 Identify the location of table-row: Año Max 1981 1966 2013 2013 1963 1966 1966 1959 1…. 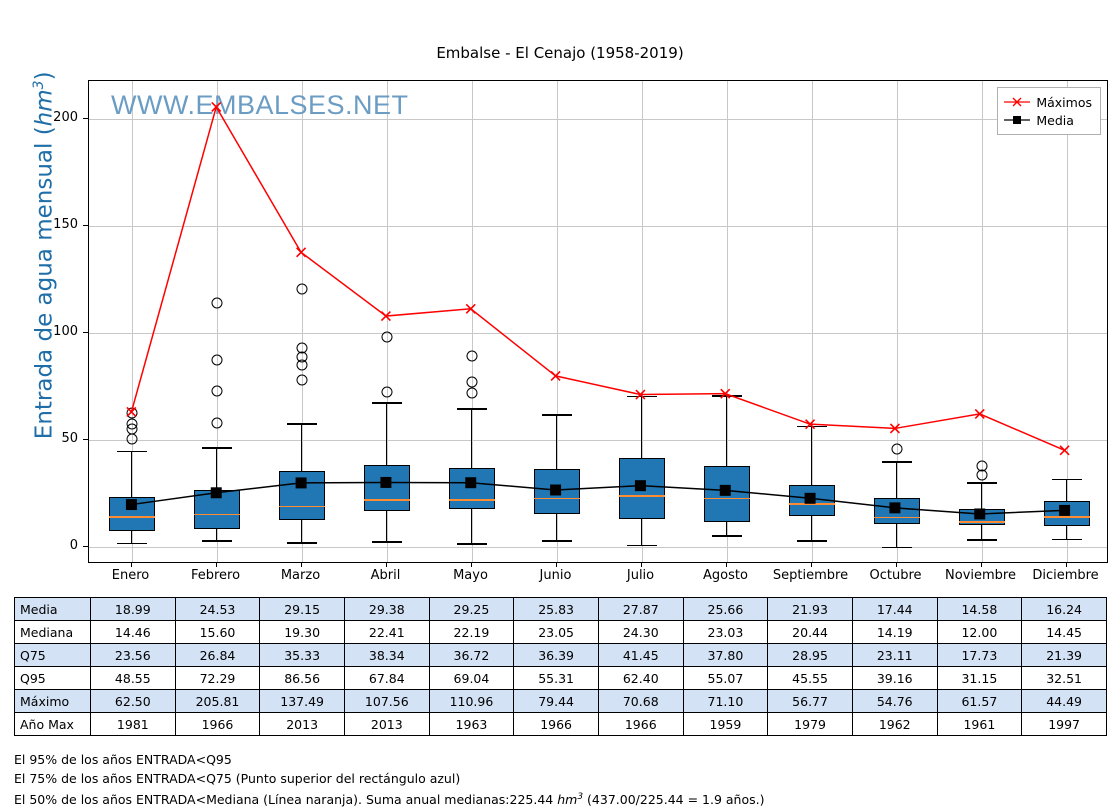
(560, 724).